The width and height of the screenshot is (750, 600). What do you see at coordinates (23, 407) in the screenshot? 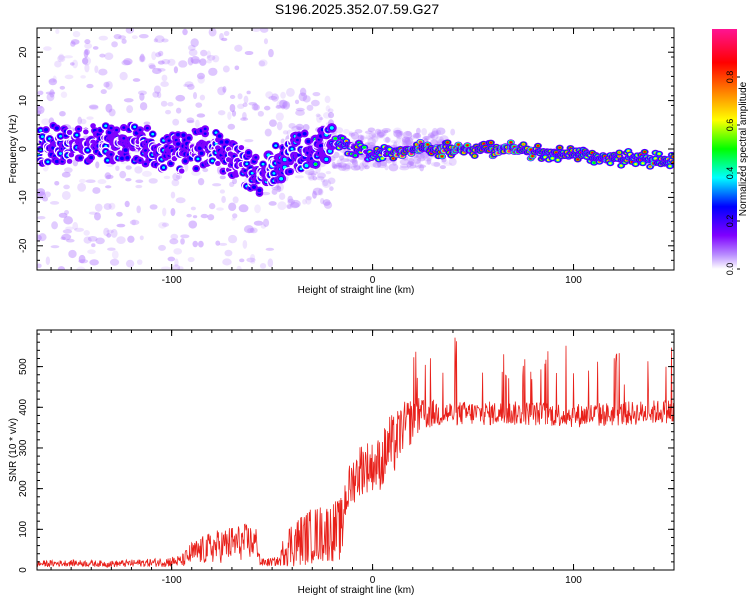
I see `snr-y-tick-label: 400` at bounding box center [23, 407].